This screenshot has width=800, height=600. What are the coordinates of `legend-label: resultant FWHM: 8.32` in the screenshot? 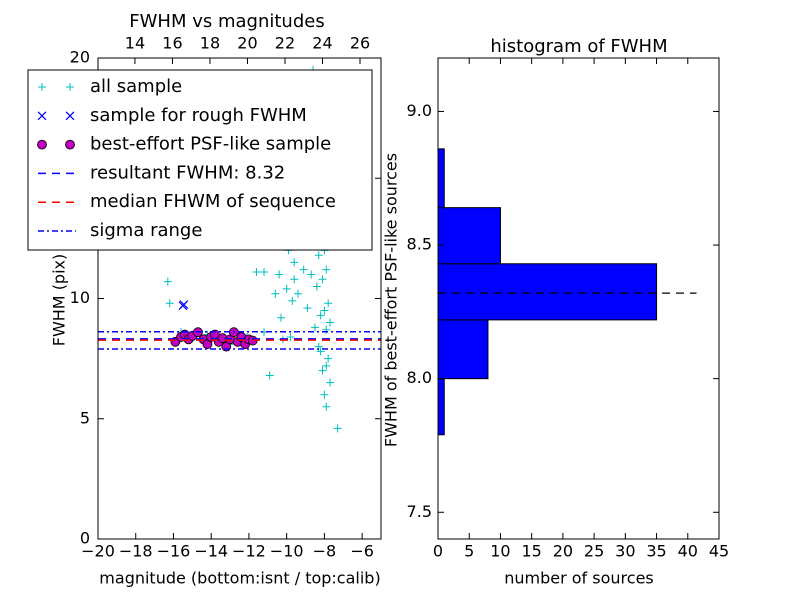 It's located at (187, 172).